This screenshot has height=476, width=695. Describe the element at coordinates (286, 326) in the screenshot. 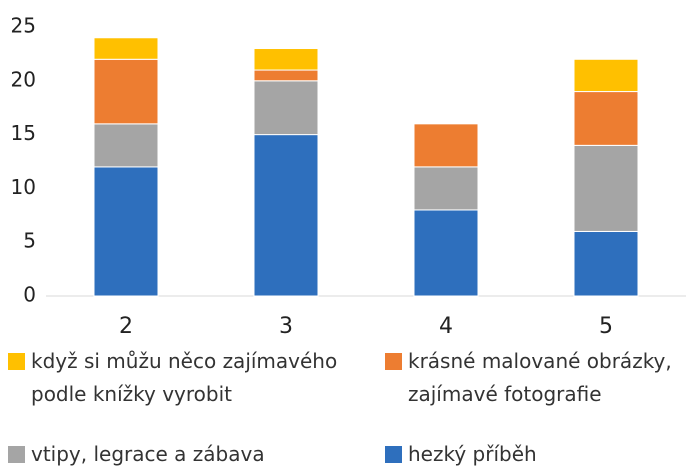

I see `x-tick-label: 3` at that location.